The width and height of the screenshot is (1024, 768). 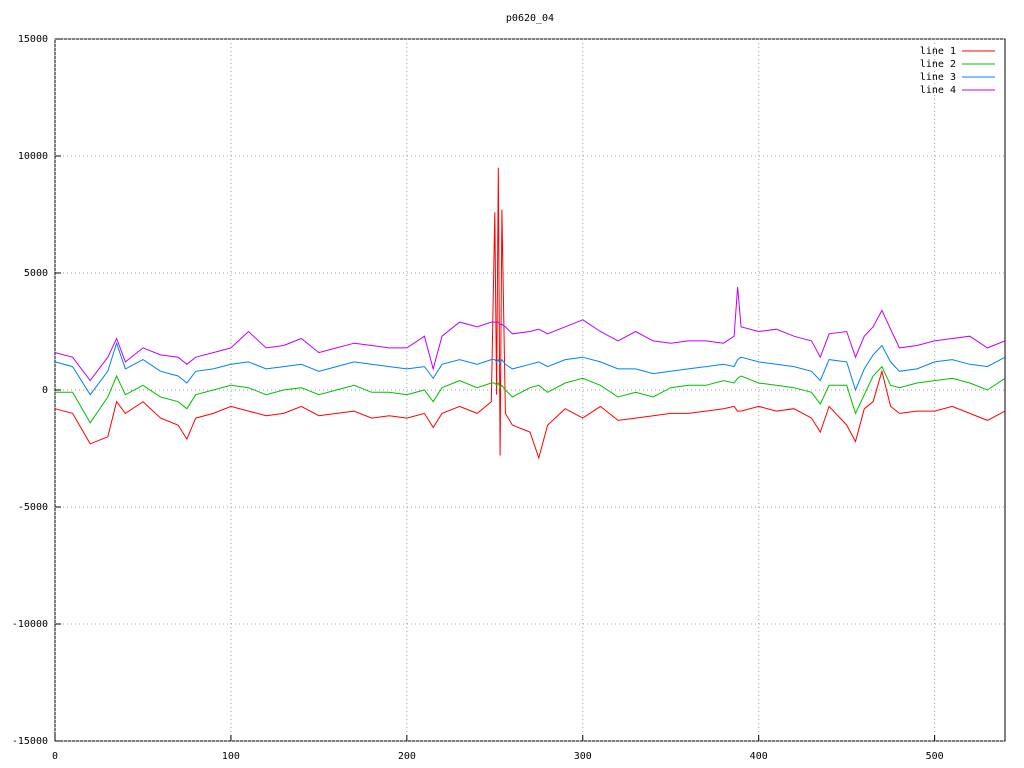 I want to click on x-tick-label: 100, so click(x=231, y=756).